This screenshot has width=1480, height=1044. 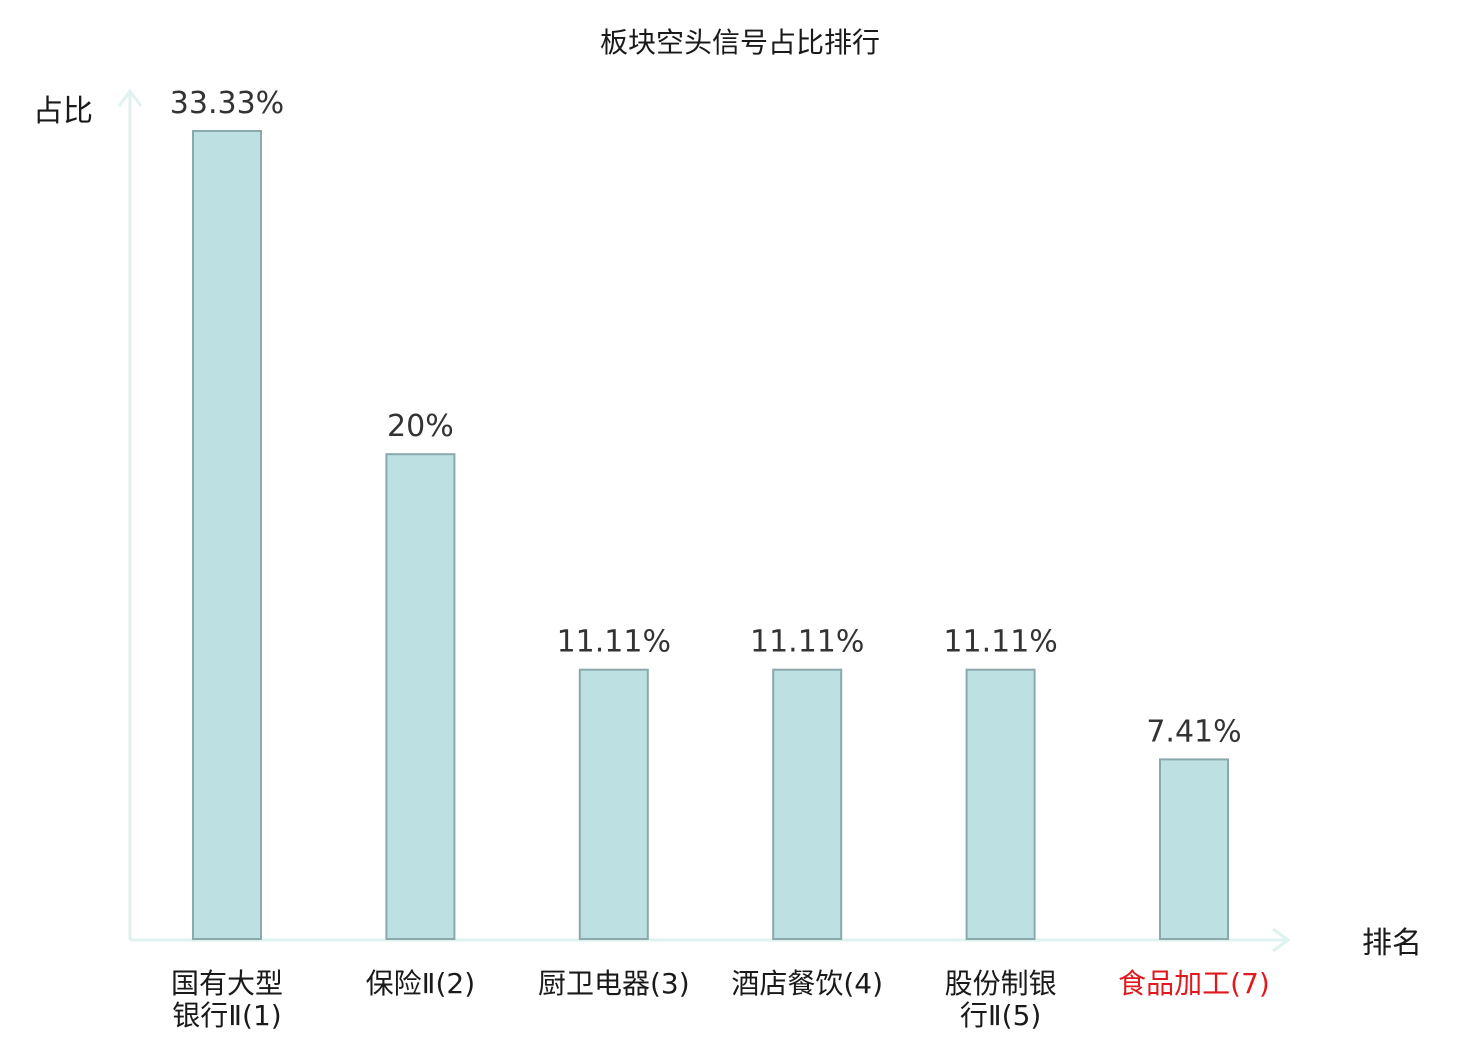 I want to click on x-tick-label: 股份制银行Ⅱ(5), so click(x=1001, y=999).